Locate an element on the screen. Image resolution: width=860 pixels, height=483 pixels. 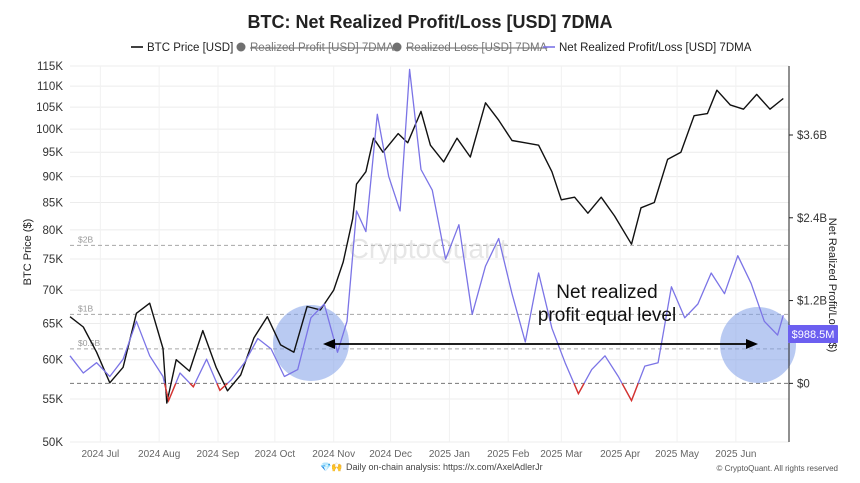
last-value-badge-bg is located at coordinates (813, 334).